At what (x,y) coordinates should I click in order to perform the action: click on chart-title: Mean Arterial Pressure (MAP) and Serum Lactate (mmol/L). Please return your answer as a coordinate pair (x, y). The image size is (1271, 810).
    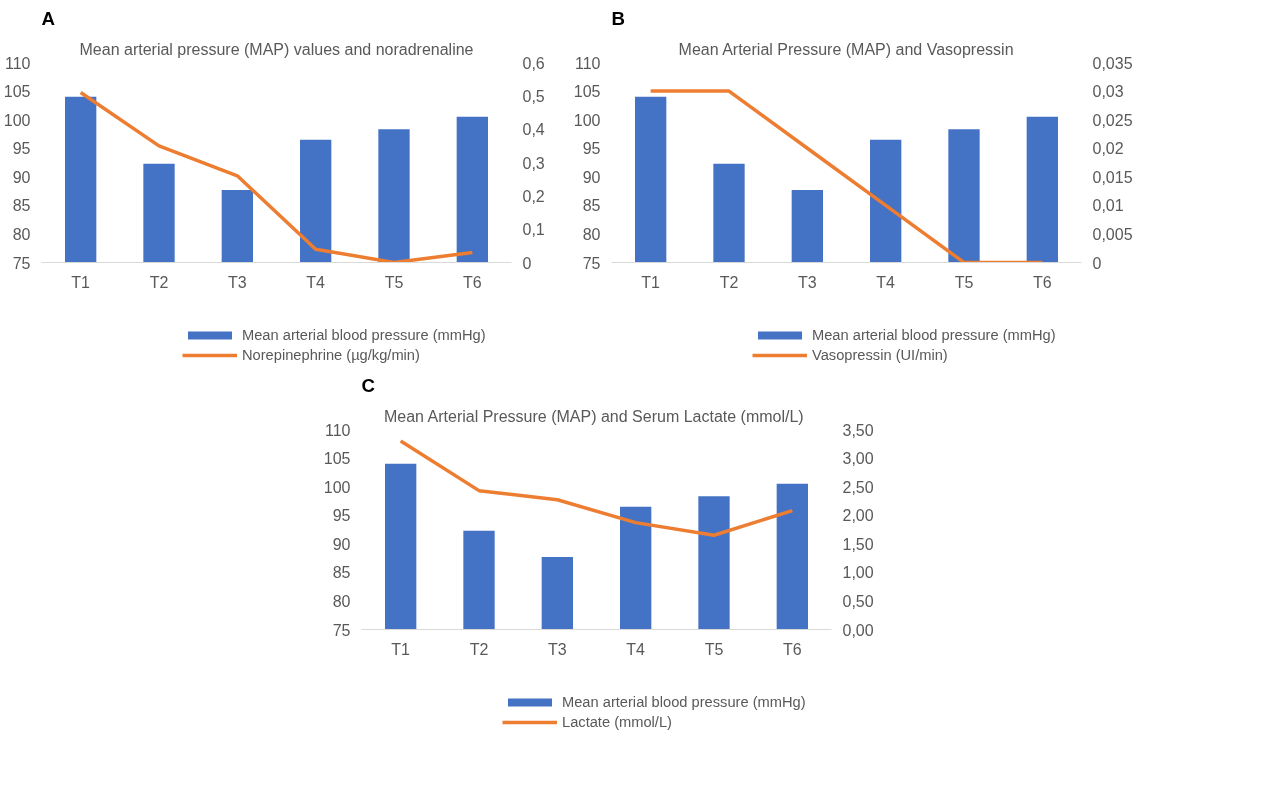
    Looking at the image, I should click on (593, 416).